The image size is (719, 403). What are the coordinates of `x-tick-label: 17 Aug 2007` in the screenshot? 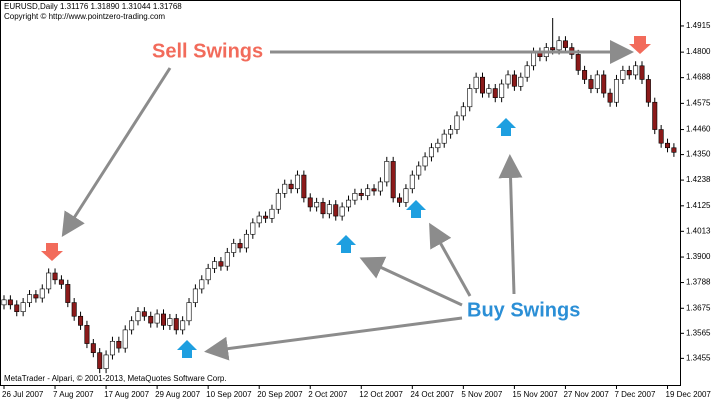 It's located at (126, 394).